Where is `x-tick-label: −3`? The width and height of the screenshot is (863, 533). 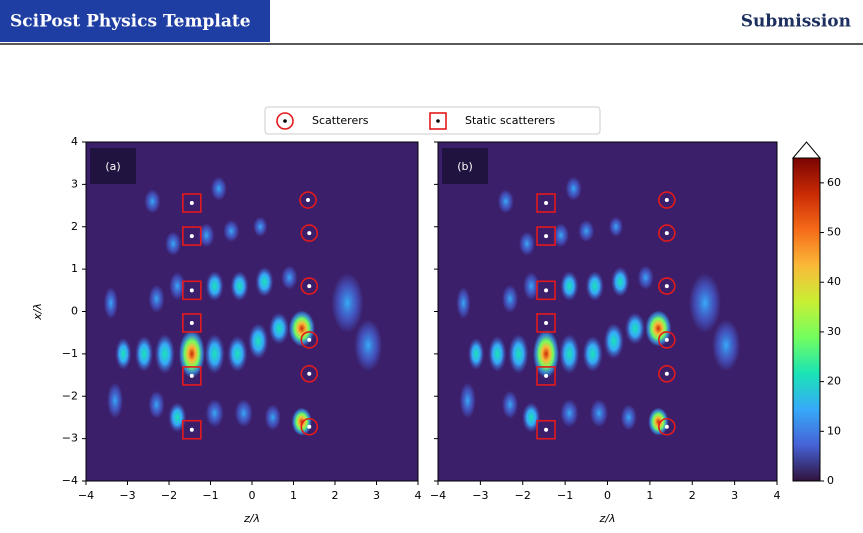 x-tick-label: −3 is located at coordinates (480, 495).